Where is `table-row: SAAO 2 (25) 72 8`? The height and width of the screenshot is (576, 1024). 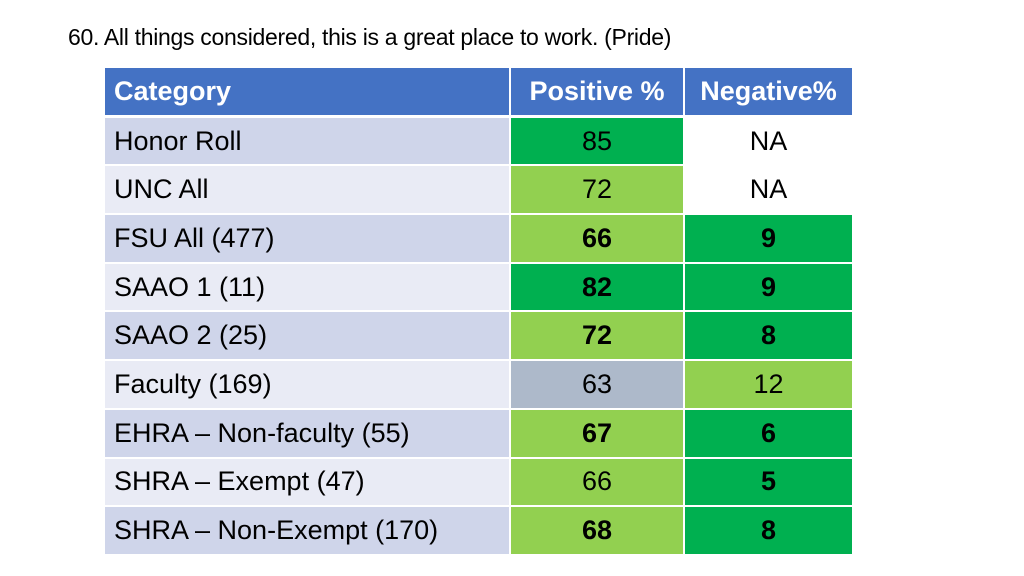 table-row: SAAO 2 (25) 72 8 is located at coordinates (478, 336).